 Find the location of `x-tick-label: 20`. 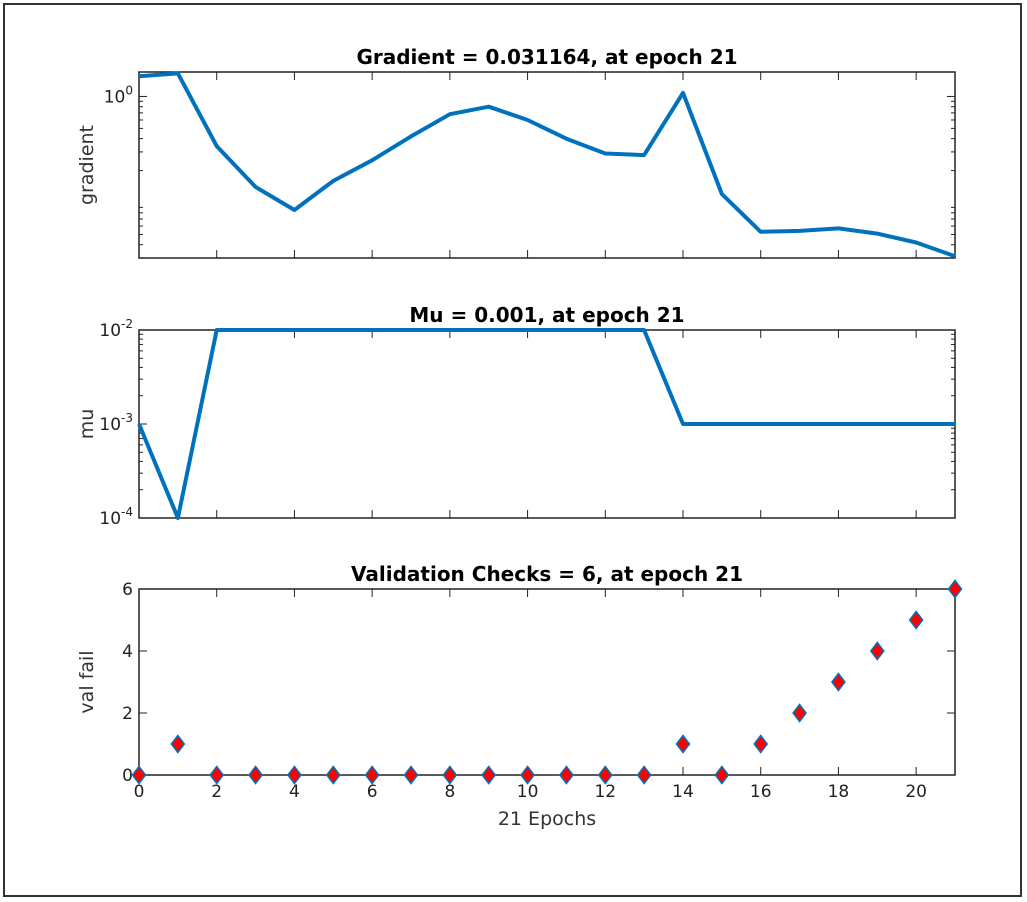

x-tick-label: 20 is located at coordinates (916, 792).